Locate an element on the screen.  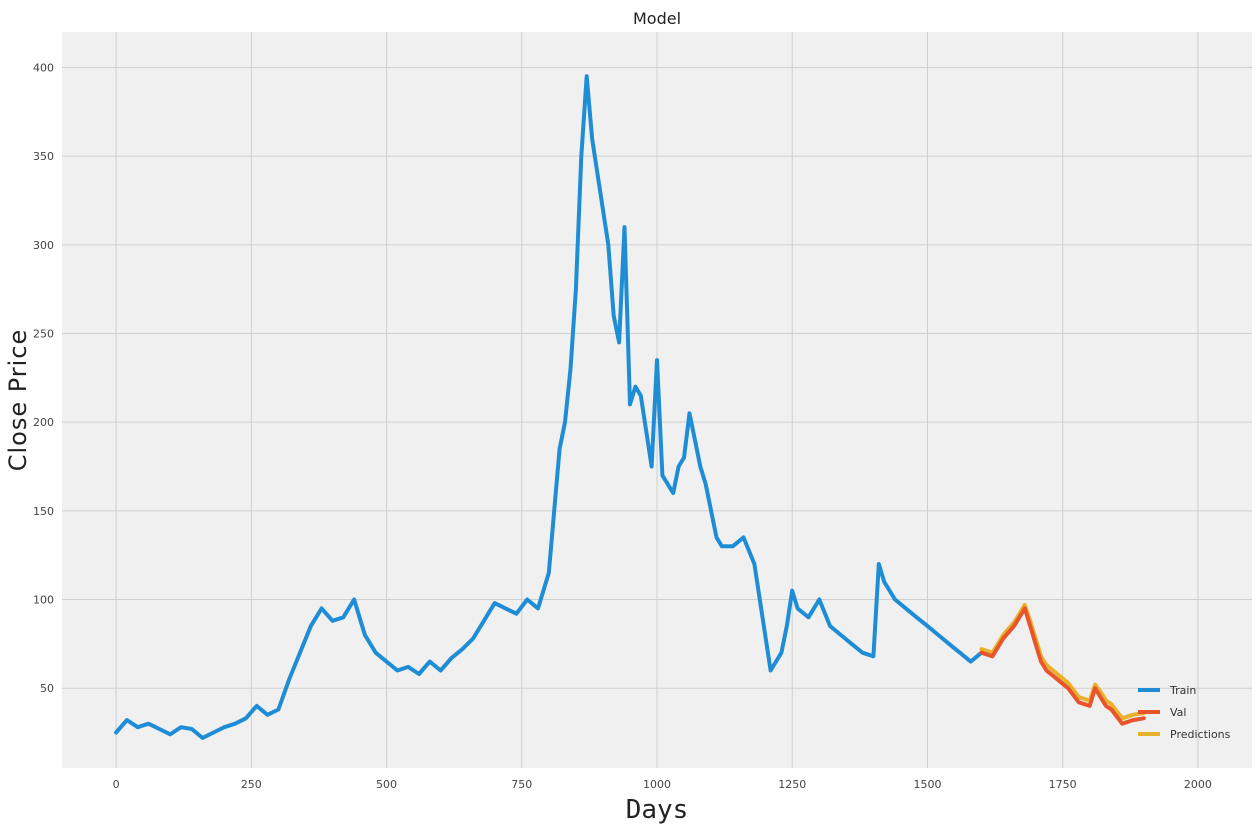
x-tick-label: 500 is located at coordinates (386, 784).